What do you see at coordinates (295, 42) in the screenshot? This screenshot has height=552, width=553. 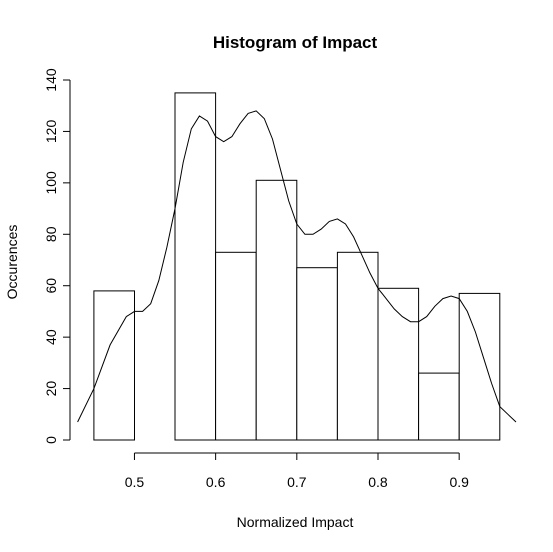 I see `chart-title: Histogram of Impact` at bounding box center [295, 42].